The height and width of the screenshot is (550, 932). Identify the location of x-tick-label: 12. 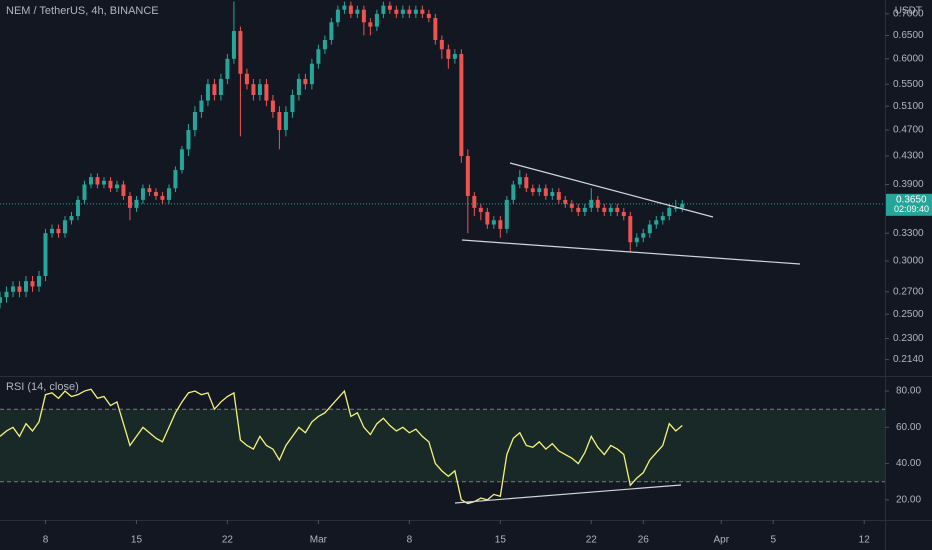
(865, 540).